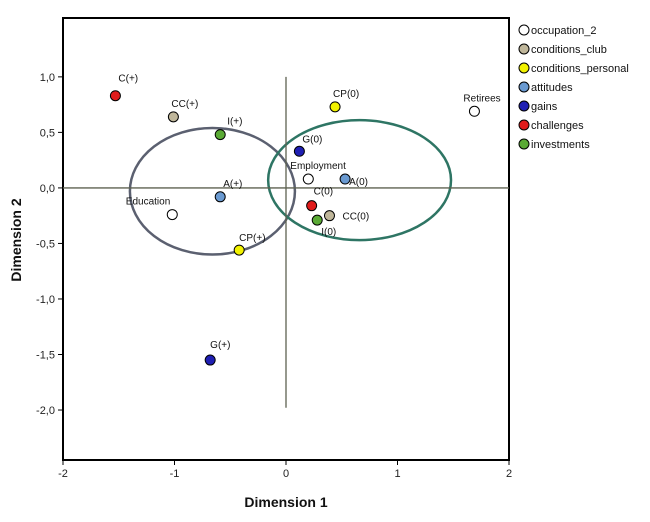 The height and width of the screenshot is (522, 650). What do you see at coordinates (355, 217) in the screenshot?
I see `point-label: CC(0)` at bounding box center [355, 217].